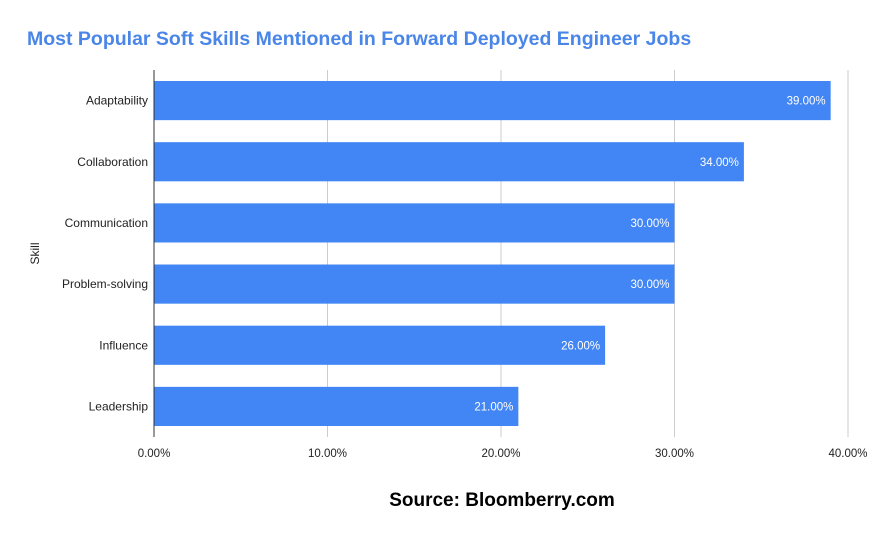 This screenshot has width=876, height=541. What do you see at coordinates (380, 345) in the screenshot?
I see `bar-influence` at bounding box center [380, 345].